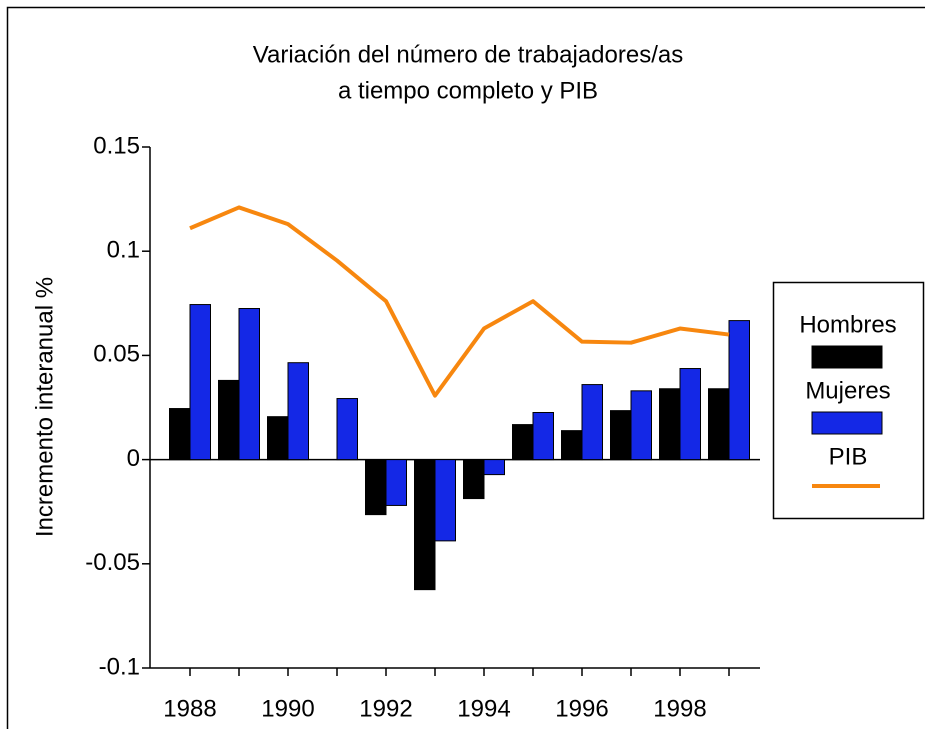 The height and width of the screenshot is (729, 925). Describe the element at coordinates (116, 145) in the screenshot. I see `y-tick-label: 0.15` at that location.